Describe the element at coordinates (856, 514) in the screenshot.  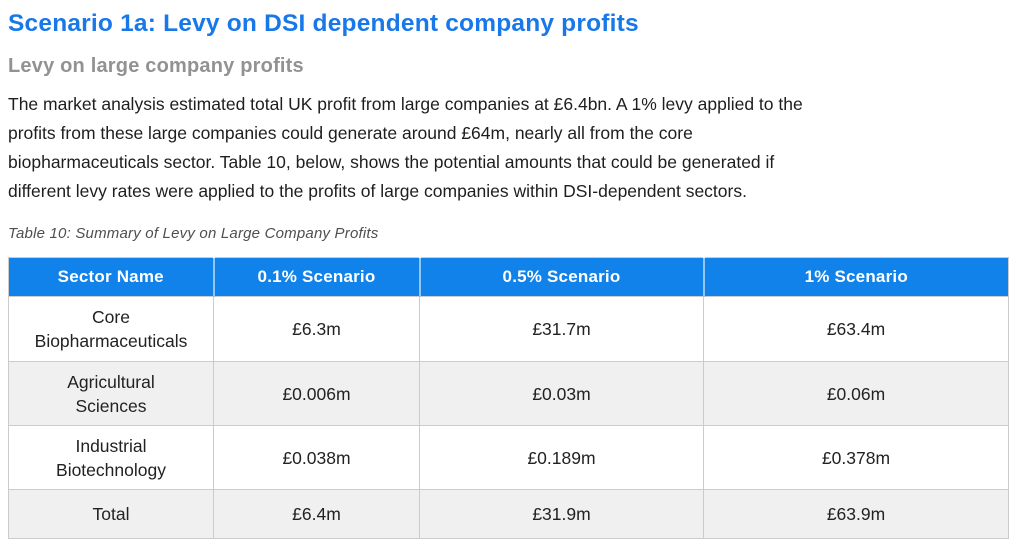
I see `value-cell: £63.9m` at that location.